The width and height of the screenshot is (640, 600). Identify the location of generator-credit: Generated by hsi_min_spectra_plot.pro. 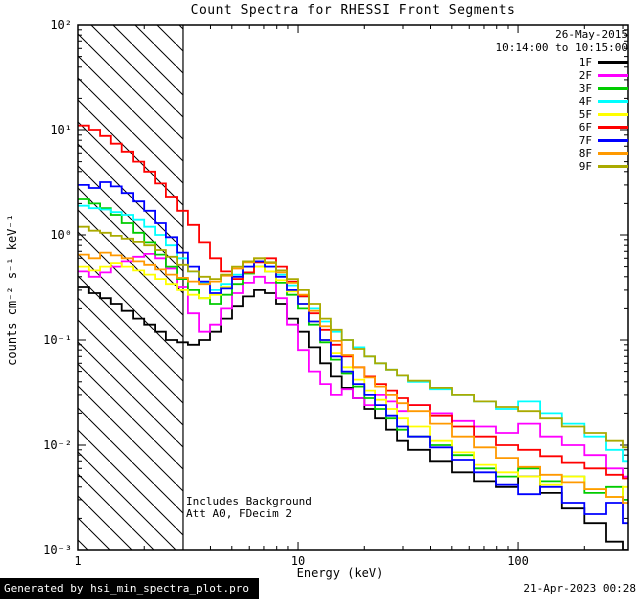
(130, 588).